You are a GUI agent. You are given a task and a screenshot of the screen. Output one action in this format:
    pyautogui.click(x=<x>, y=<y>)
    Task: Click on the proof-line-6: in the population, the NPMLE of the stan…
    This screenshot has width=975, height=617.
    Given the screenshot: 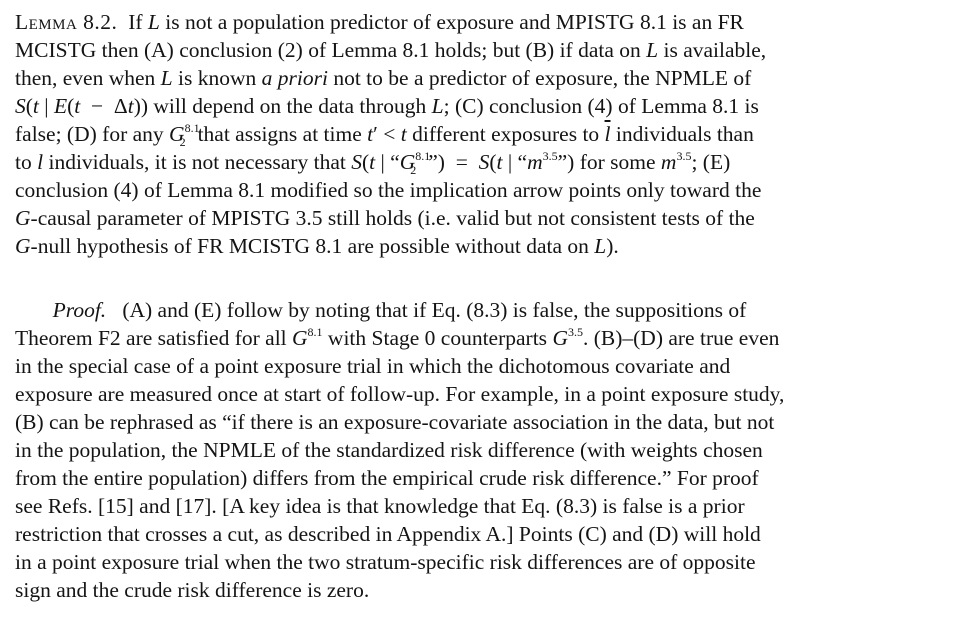 What is the action you would take?
    pyautogui.click(x=389, y=450)
    